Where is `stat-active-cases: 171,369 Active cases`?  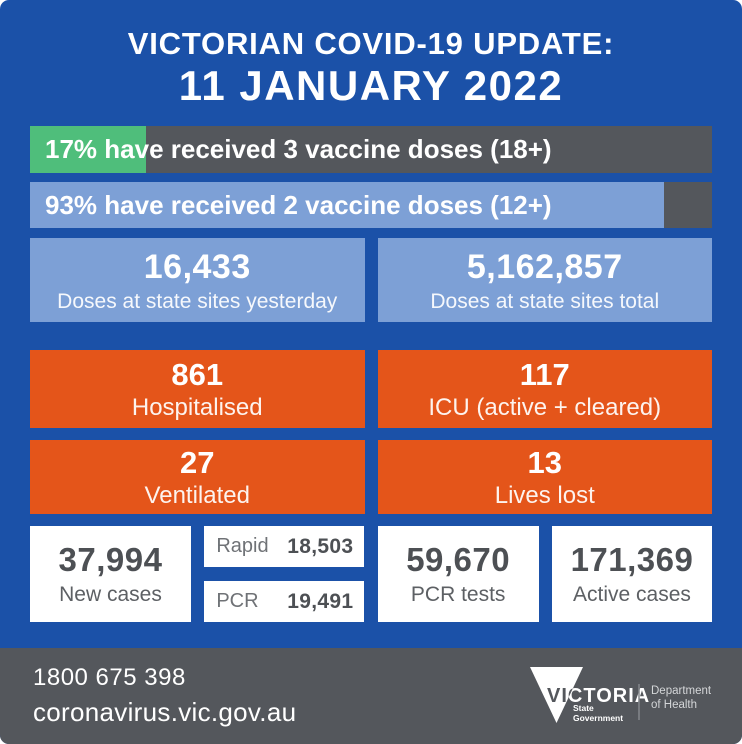 stat-active-cases: 171,369 Active cases is located at coordinates (631, 574).